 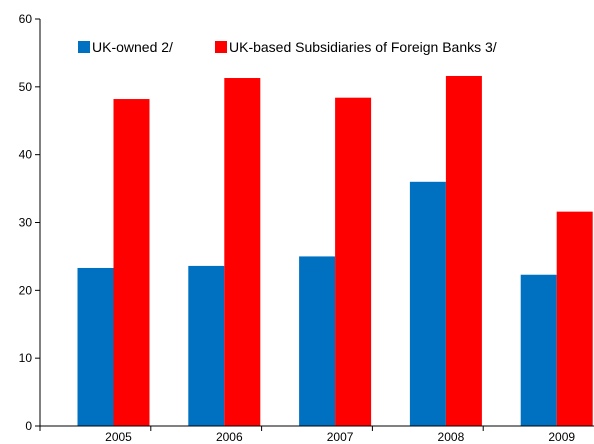 I want to click on x-tick-label: 2007, so click(x=340, y=437).